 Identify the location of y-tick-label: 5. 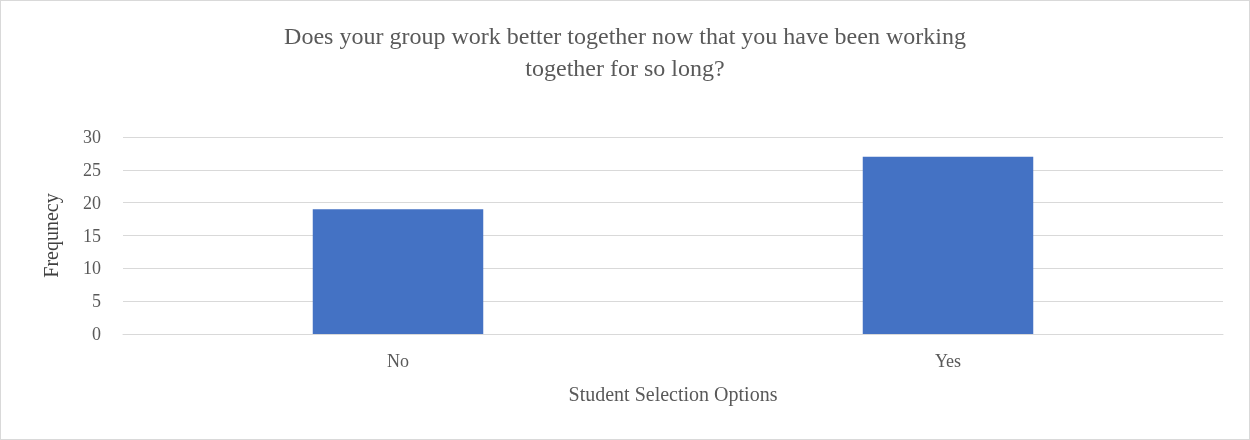
(96, 301).